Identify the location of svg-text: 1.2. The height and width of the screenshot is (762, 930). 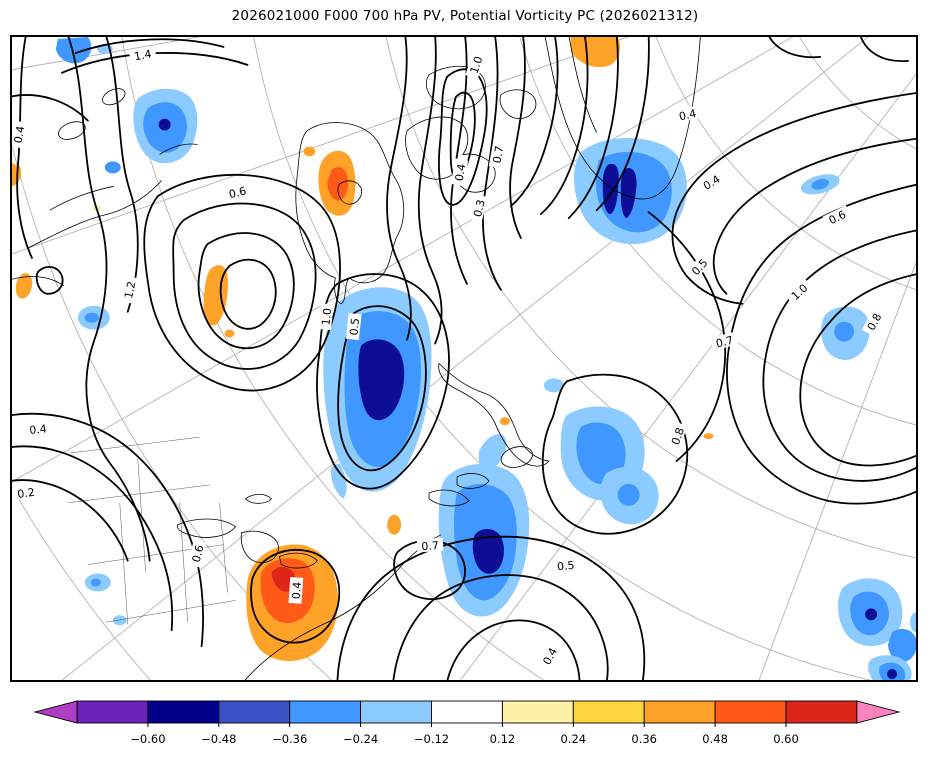
(130, 290).